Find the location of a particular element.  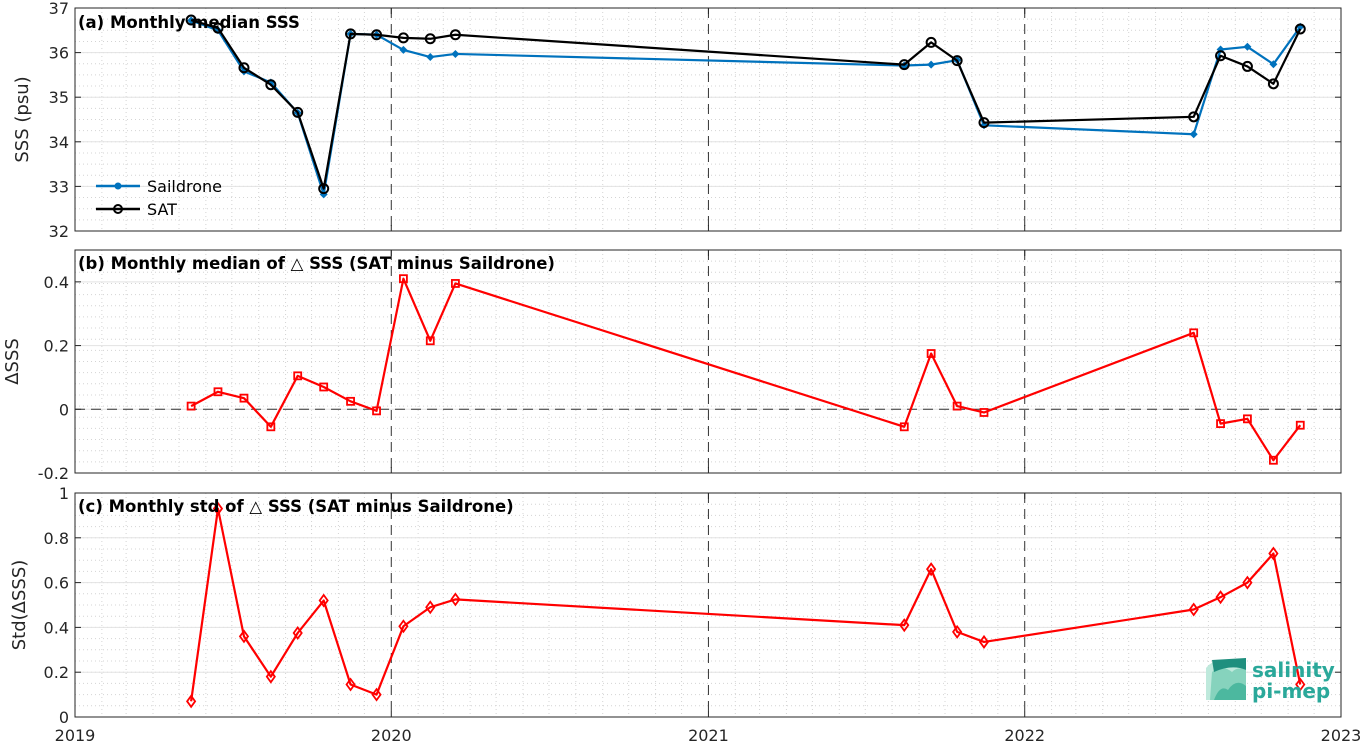

y-axis-label: Std(ΔSSS) is located at coordinates (19, 605).